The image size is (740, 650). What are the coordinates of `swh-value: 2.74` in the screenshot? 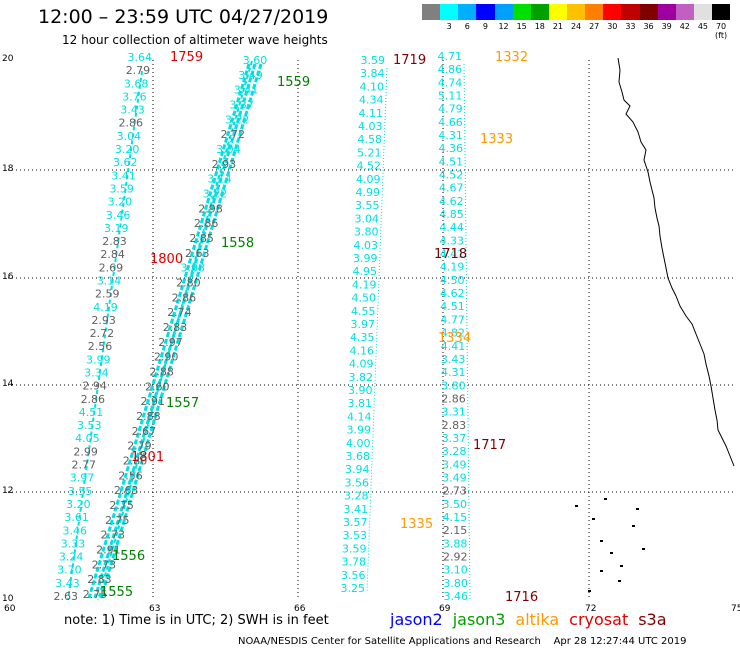 It's located at (179, 312).